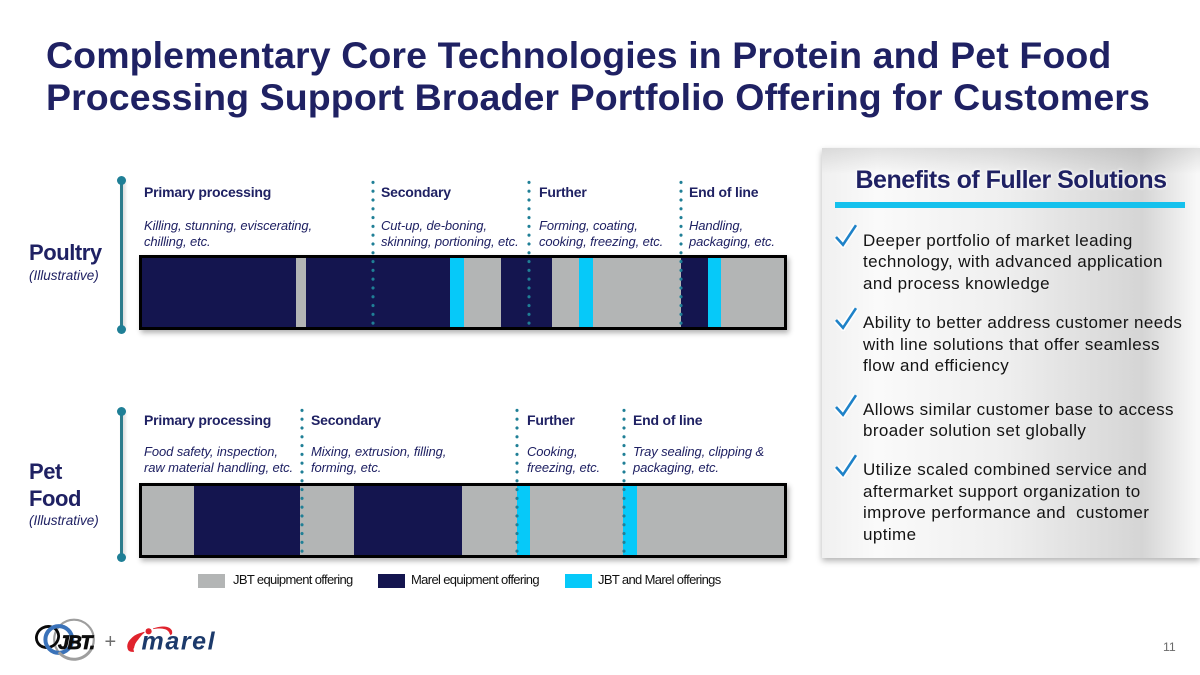  I want to click on svg-text: marel, so click(179, 642).